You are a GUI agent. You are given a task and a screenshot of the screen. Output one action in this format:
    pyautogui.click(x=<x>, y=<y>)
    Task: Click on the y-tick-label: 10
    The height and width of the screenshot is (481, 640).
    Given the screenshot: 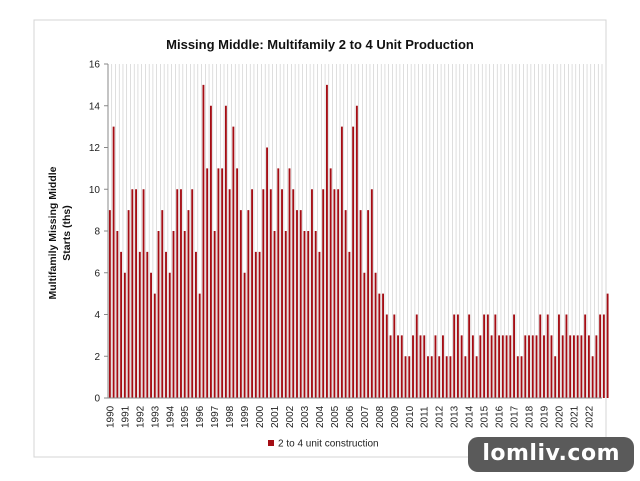 What is the action you would take?
    pyautogui.click(x=95, y=190)
    